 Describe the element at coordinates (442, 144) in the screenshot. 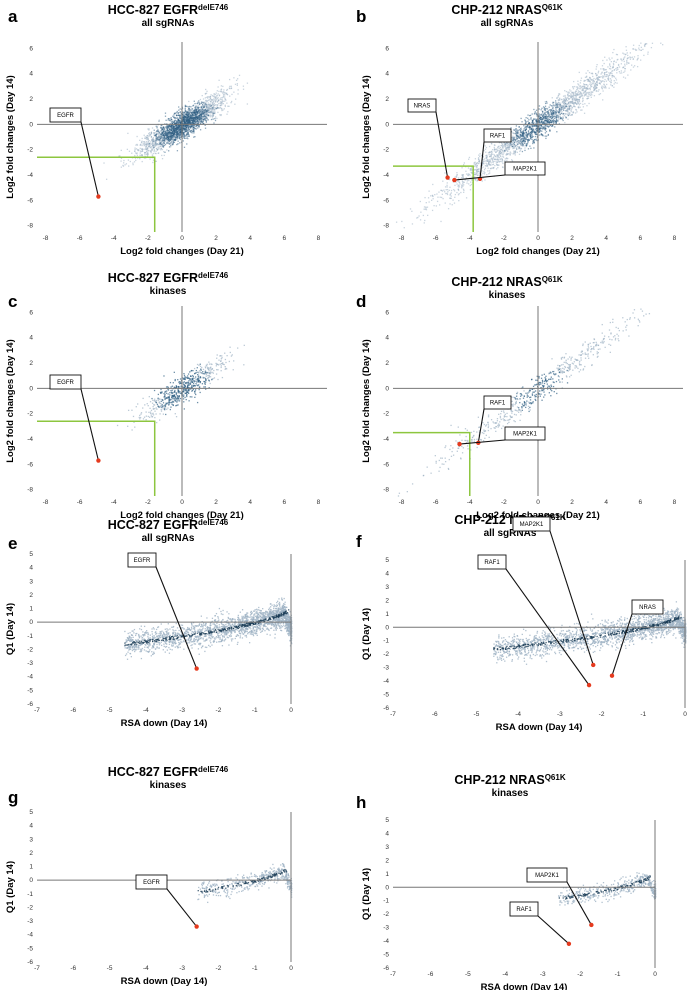

I see `callout-line` at that location.